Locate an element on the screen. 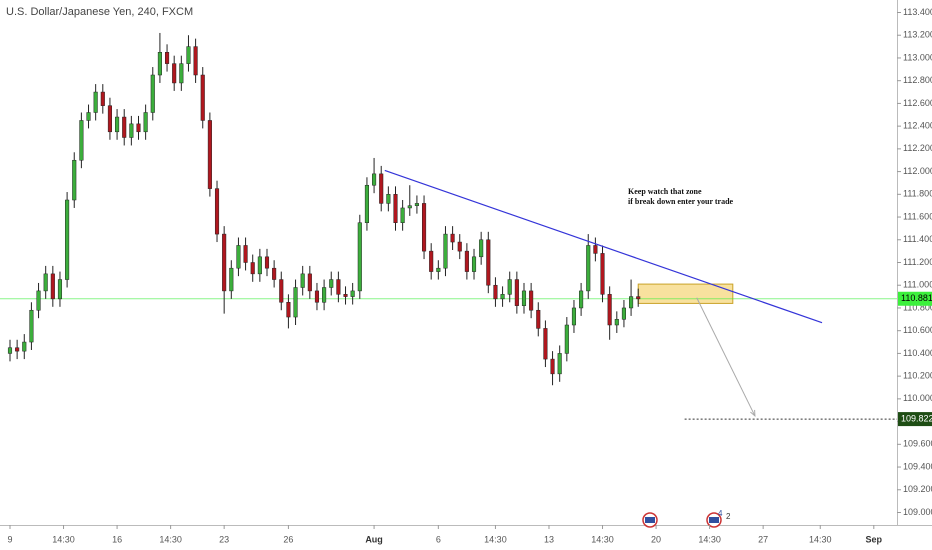 The width and height of the screenshot is (932, 550). flag is located at coordinates (650, 520).